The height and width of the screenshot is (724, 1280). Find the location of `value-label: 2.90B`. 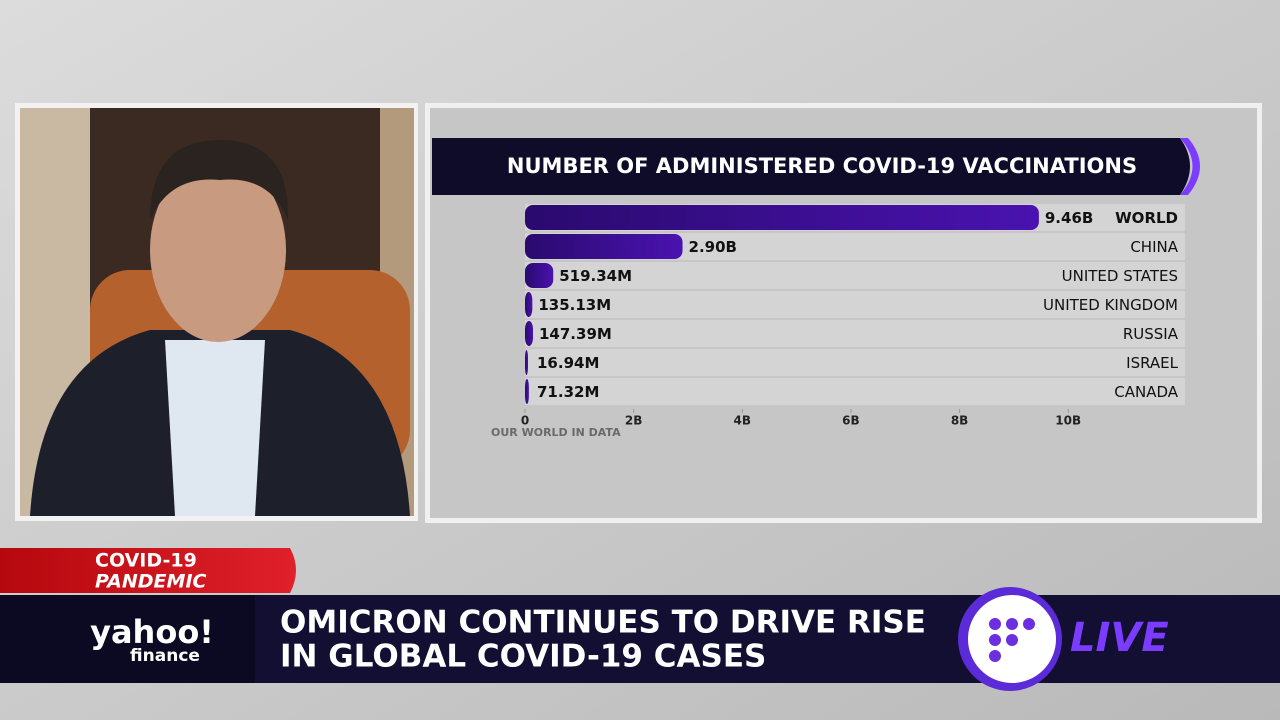

value-label: 2.90B is located at coordinates (713, 247).